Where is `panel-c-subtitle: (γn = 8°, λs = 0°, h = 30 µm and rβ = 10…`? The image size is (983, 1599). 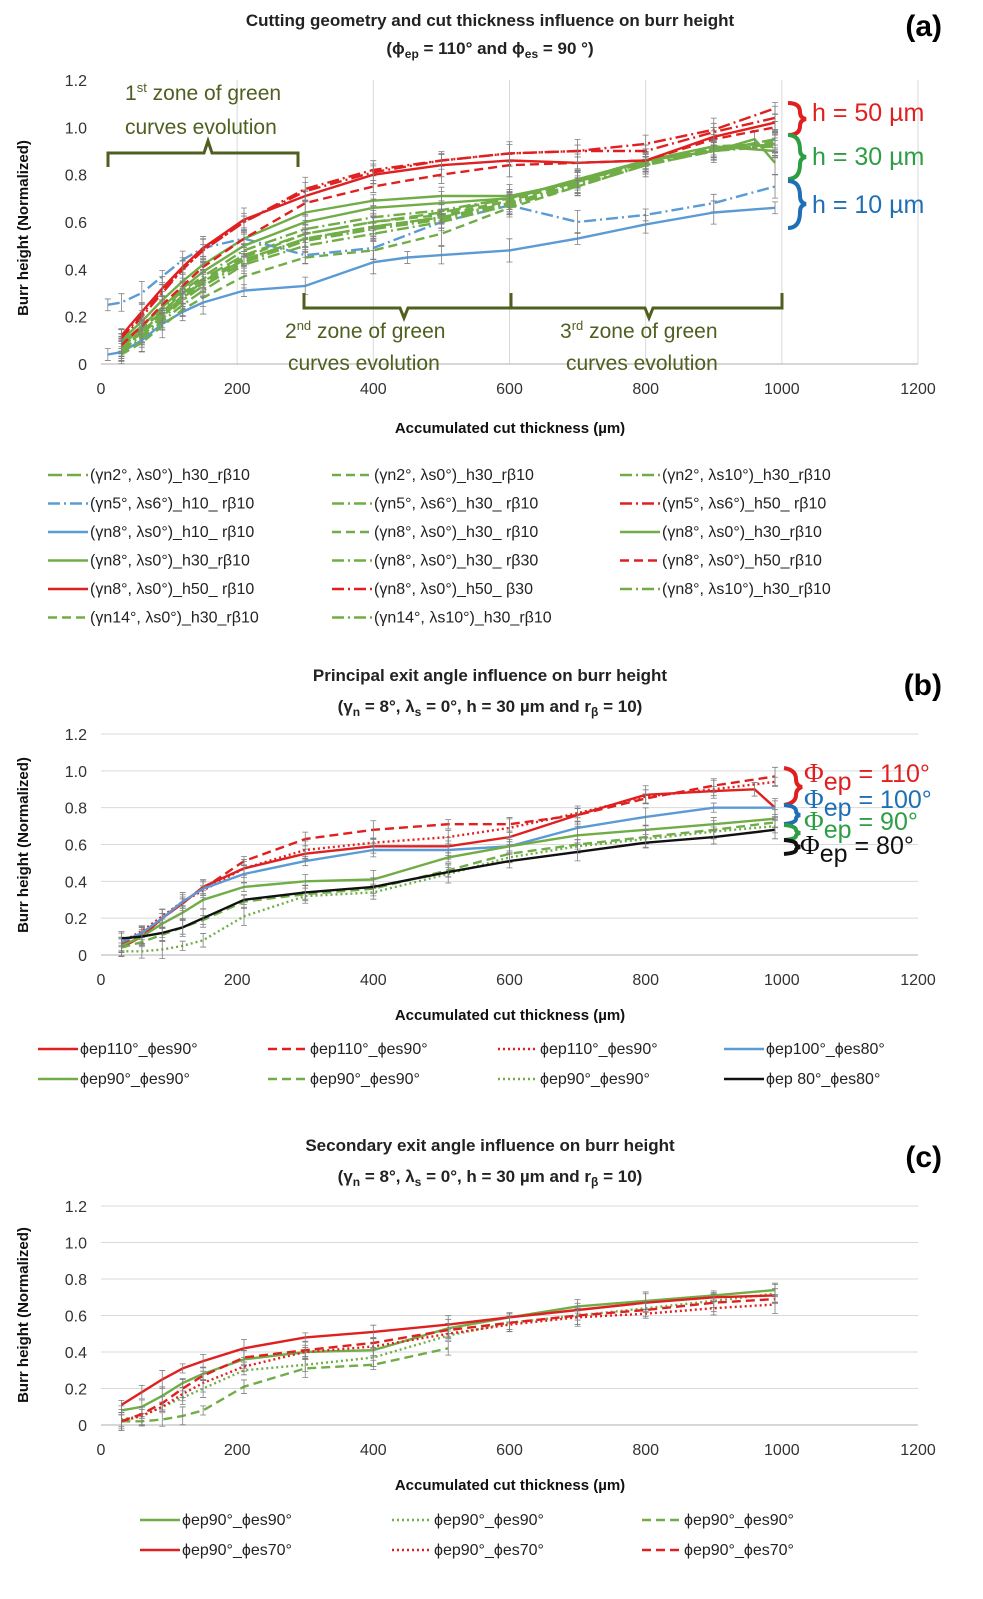 panel-c-subtitle: (γn = 8°, λs = 0°, h = 30 µm and rβ = 10… is located at coordinates (490, 1178).